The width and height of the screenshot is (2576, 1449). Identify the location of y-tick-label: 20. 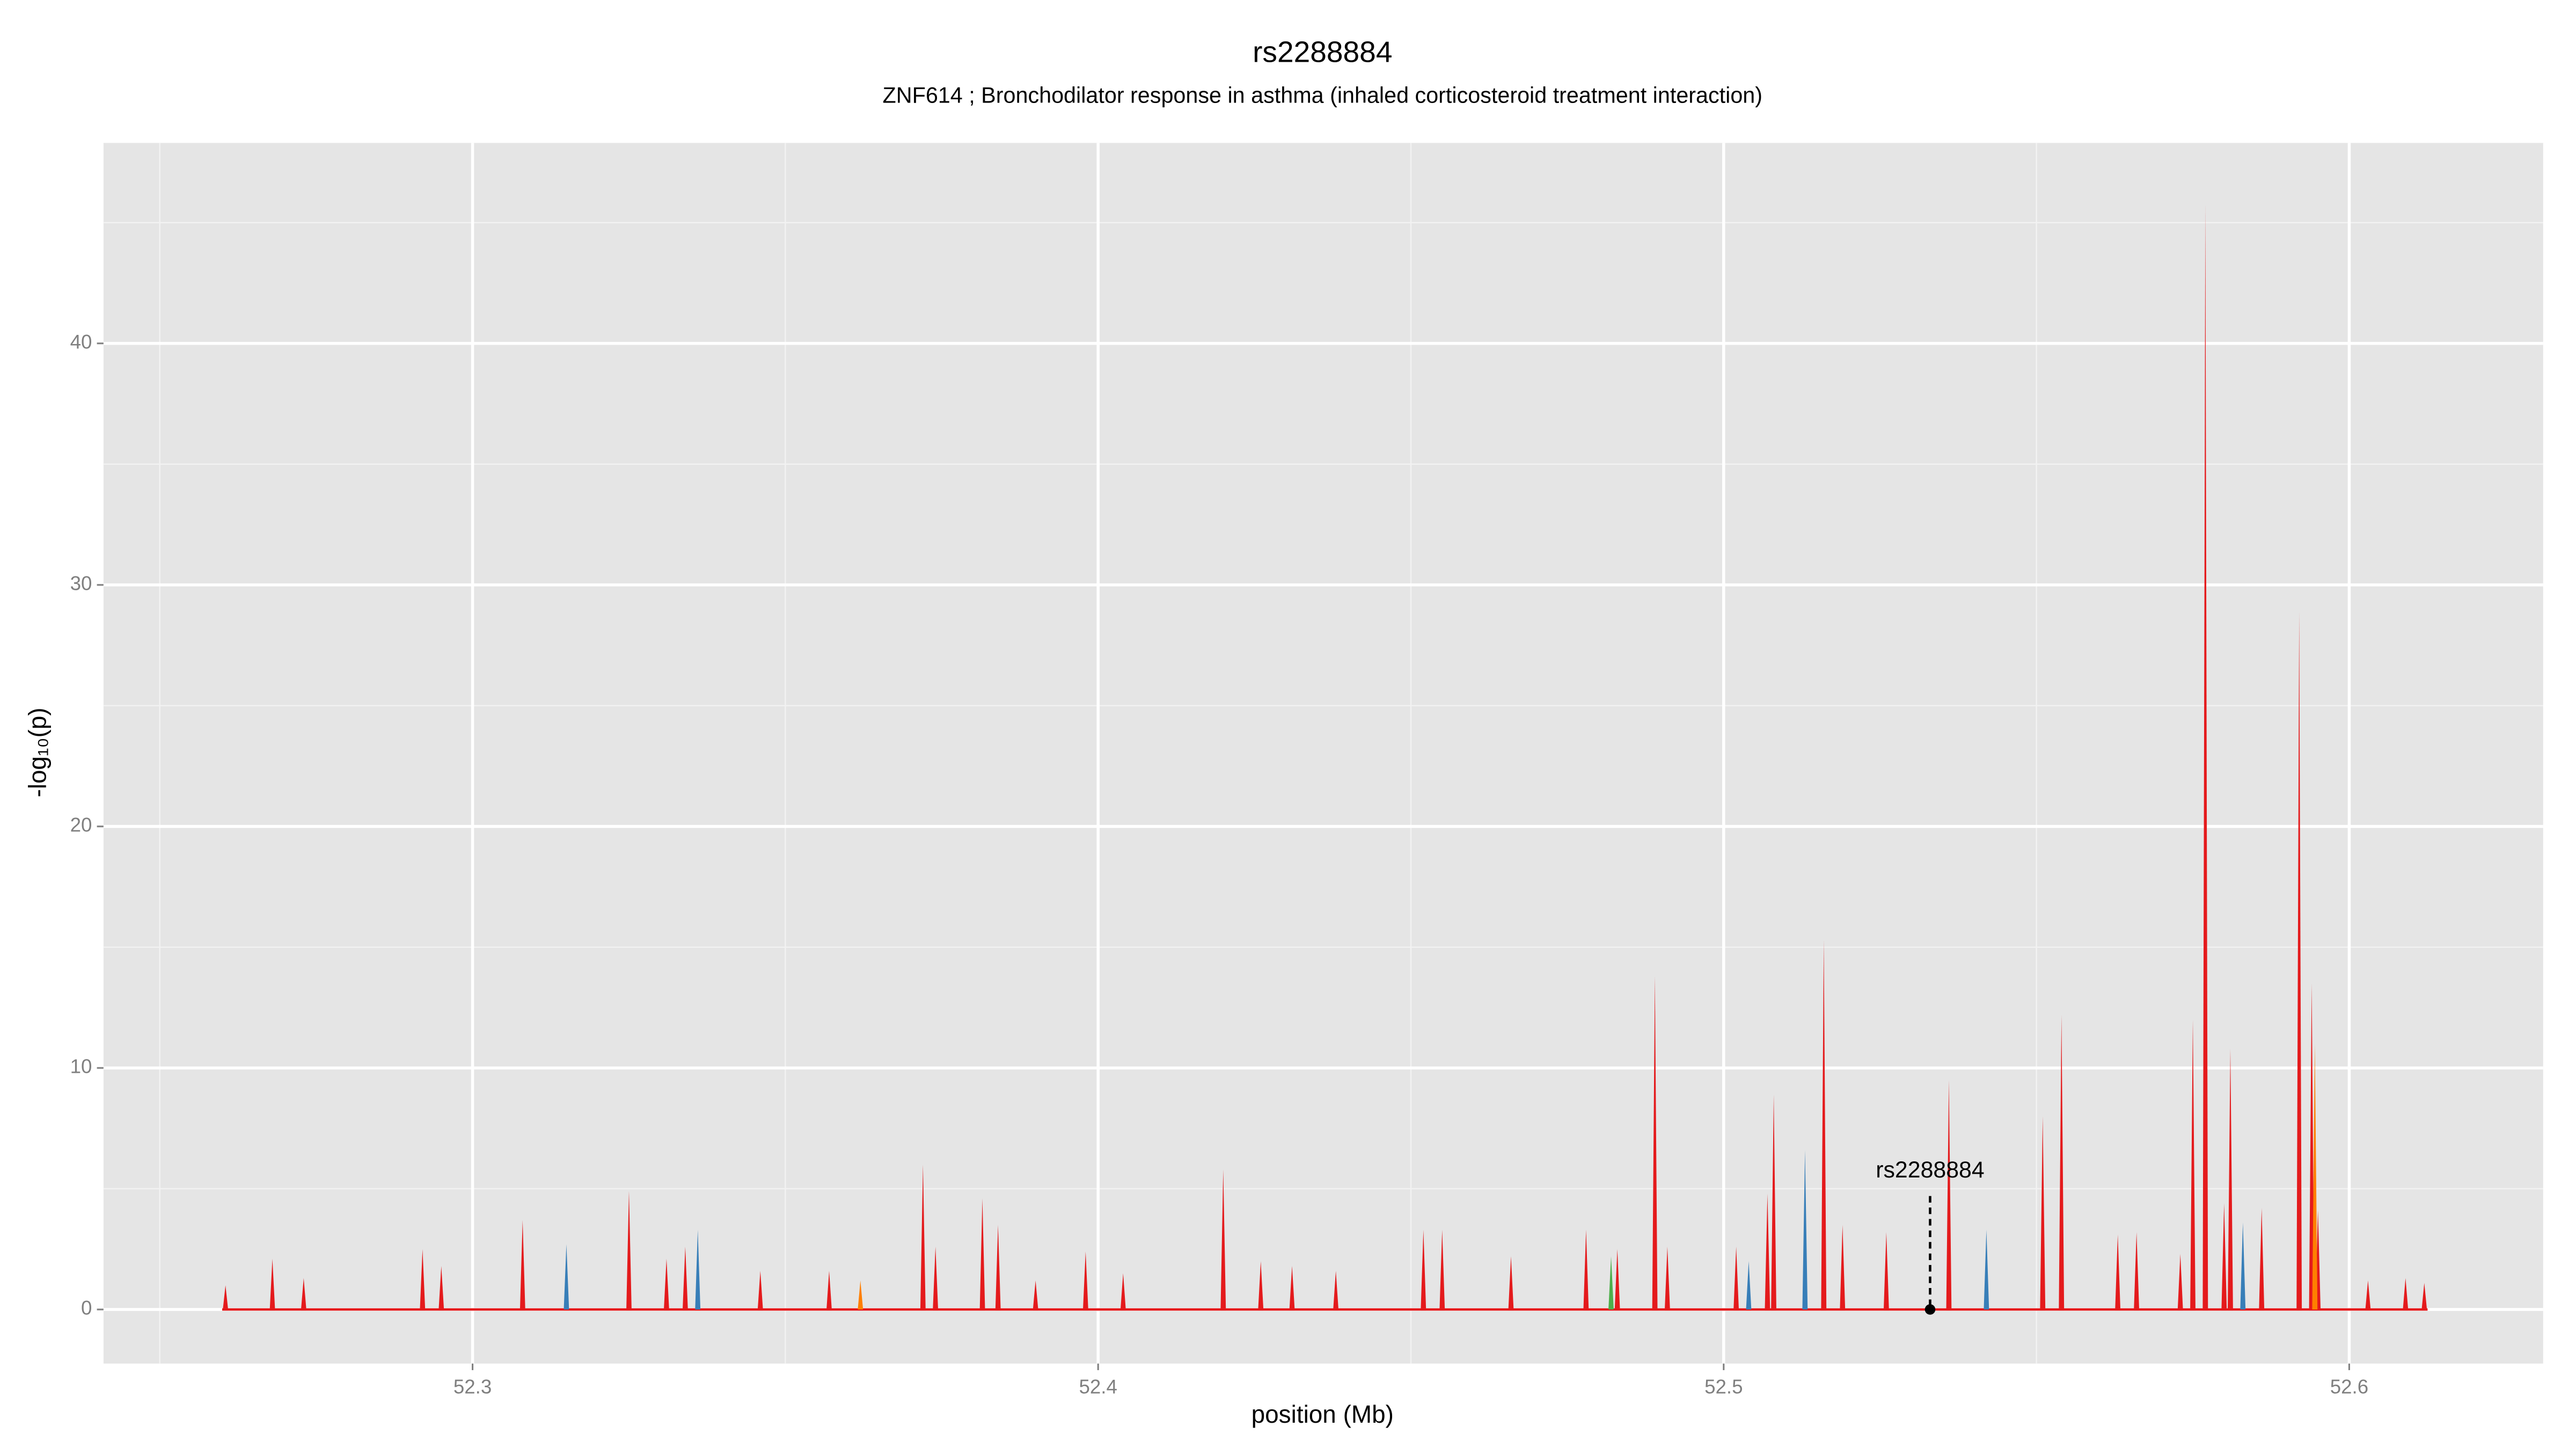
(81, 825).